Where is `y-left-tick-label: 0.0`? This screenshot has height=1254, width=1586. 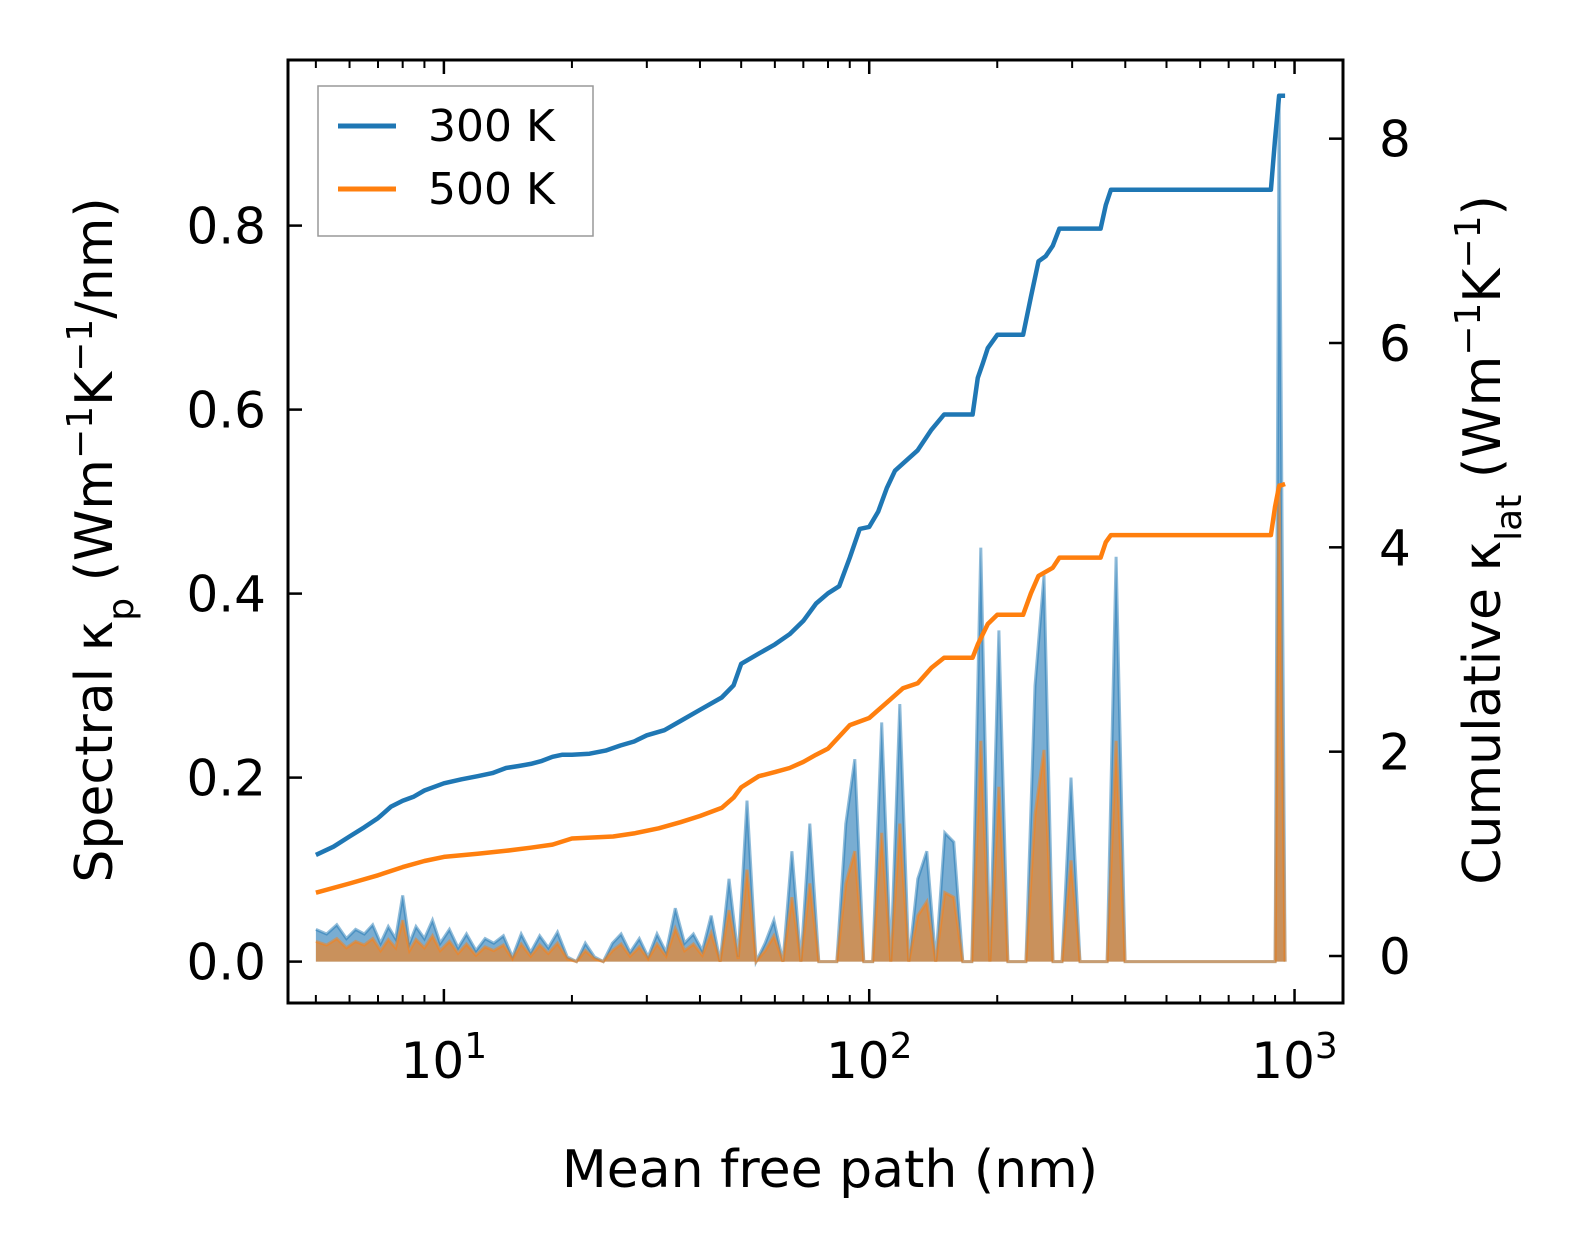
y-left-tick-label: 0.0 is located at coordinates (226, 963).